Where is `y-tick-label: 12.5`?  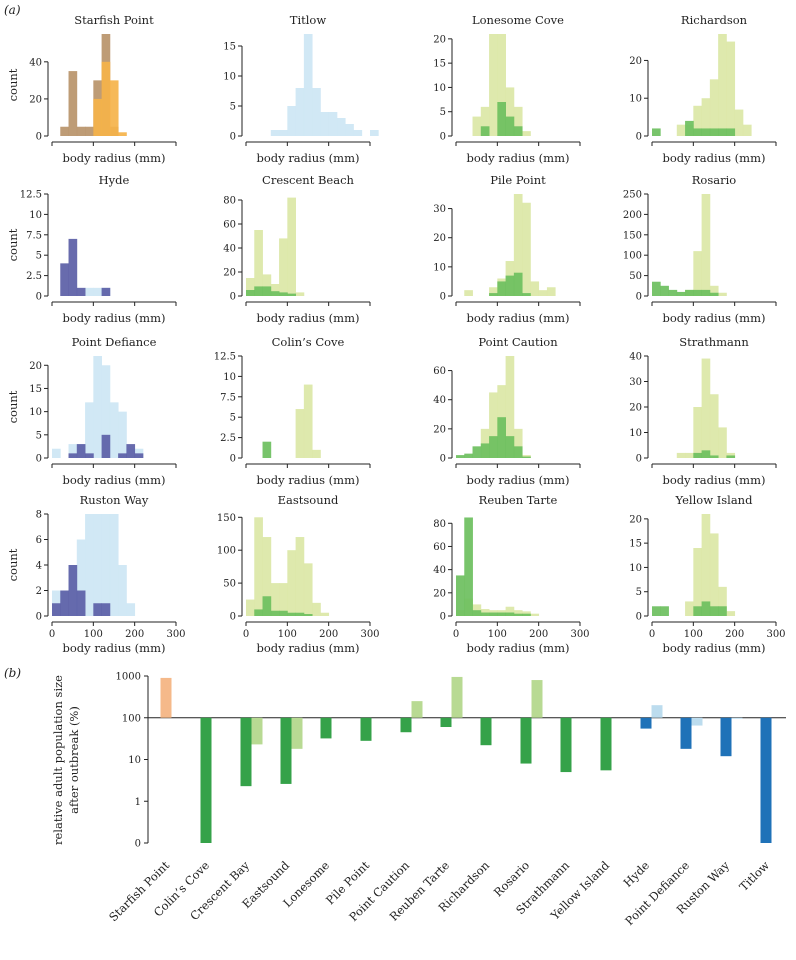 y-tick-label: 12.5 is located at coordinates (225, 357).